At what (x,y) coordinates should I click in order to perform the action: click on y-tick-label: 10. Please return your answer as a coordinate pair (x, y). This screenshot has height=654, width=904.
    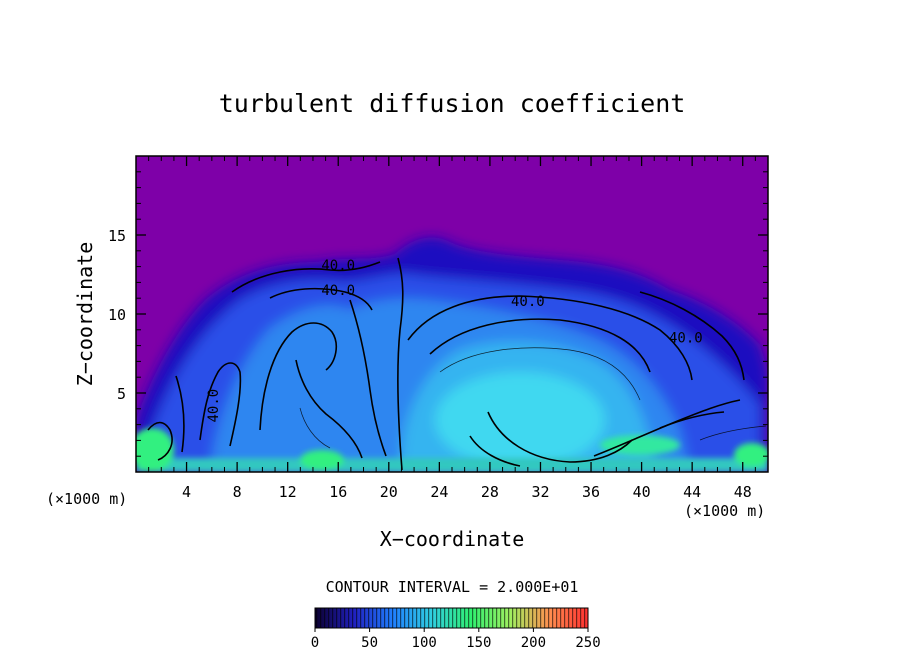
    Looking at the image, I should click on (117, 315).